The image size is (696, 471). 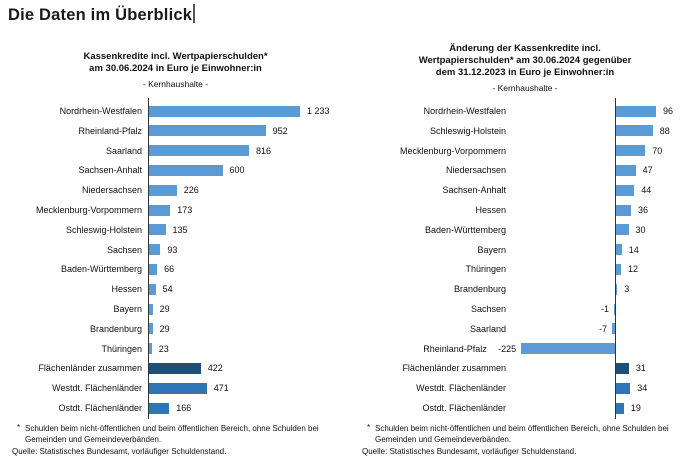 What do you see at coordinates (642, 388) in the screenshot?
I see `value-label: 34` at bounding box center [642, 388].